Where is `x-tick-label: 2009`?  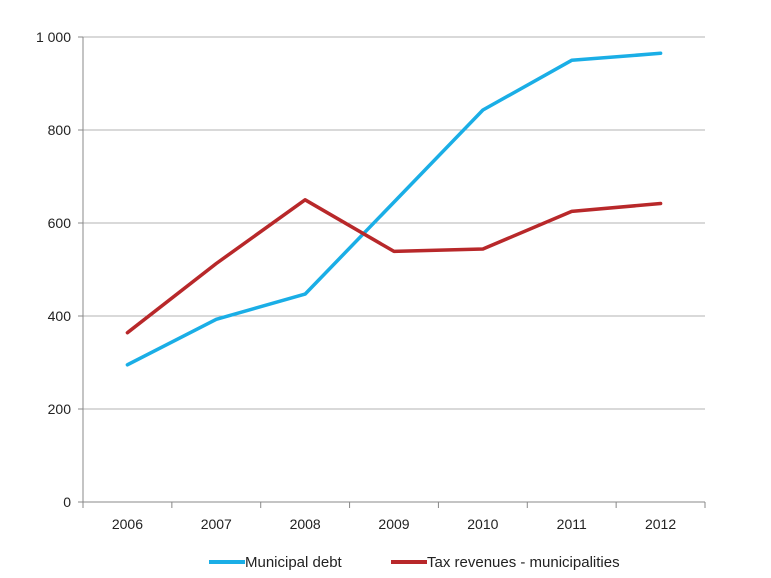
x-tick-label: 2009 is located at coordinates (393, 524).